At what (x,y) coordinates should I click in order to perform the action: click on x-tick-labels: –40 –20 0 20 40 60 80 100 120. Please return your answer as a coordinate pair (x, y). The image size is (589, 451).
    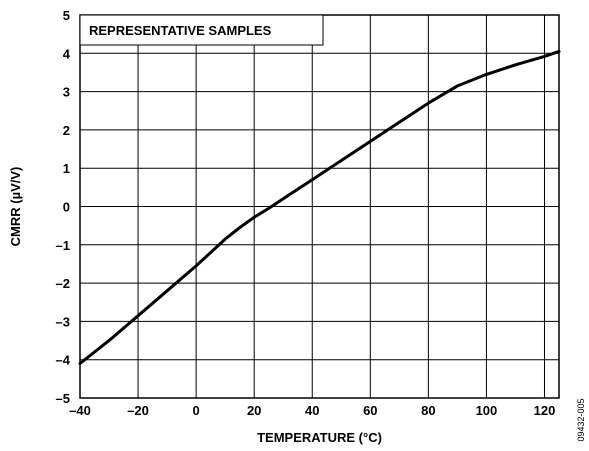
    Looking at the image, I should click on (312, 410).